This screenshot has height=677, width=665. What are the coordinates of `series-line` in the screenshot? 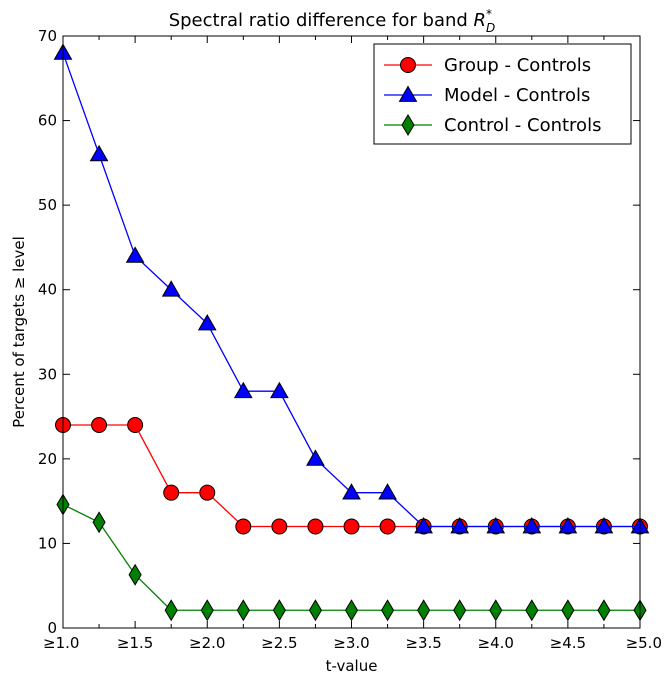 It's located at (351, 476).